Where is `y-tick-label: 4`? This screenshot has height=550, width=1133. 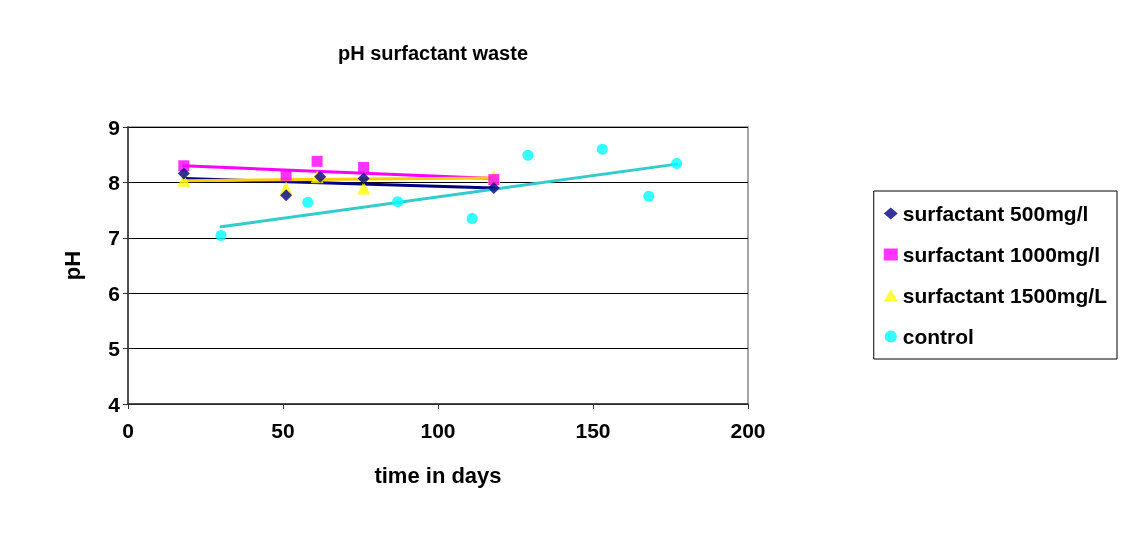 y-tick-label: 4 is located at coordinates (114, 404).